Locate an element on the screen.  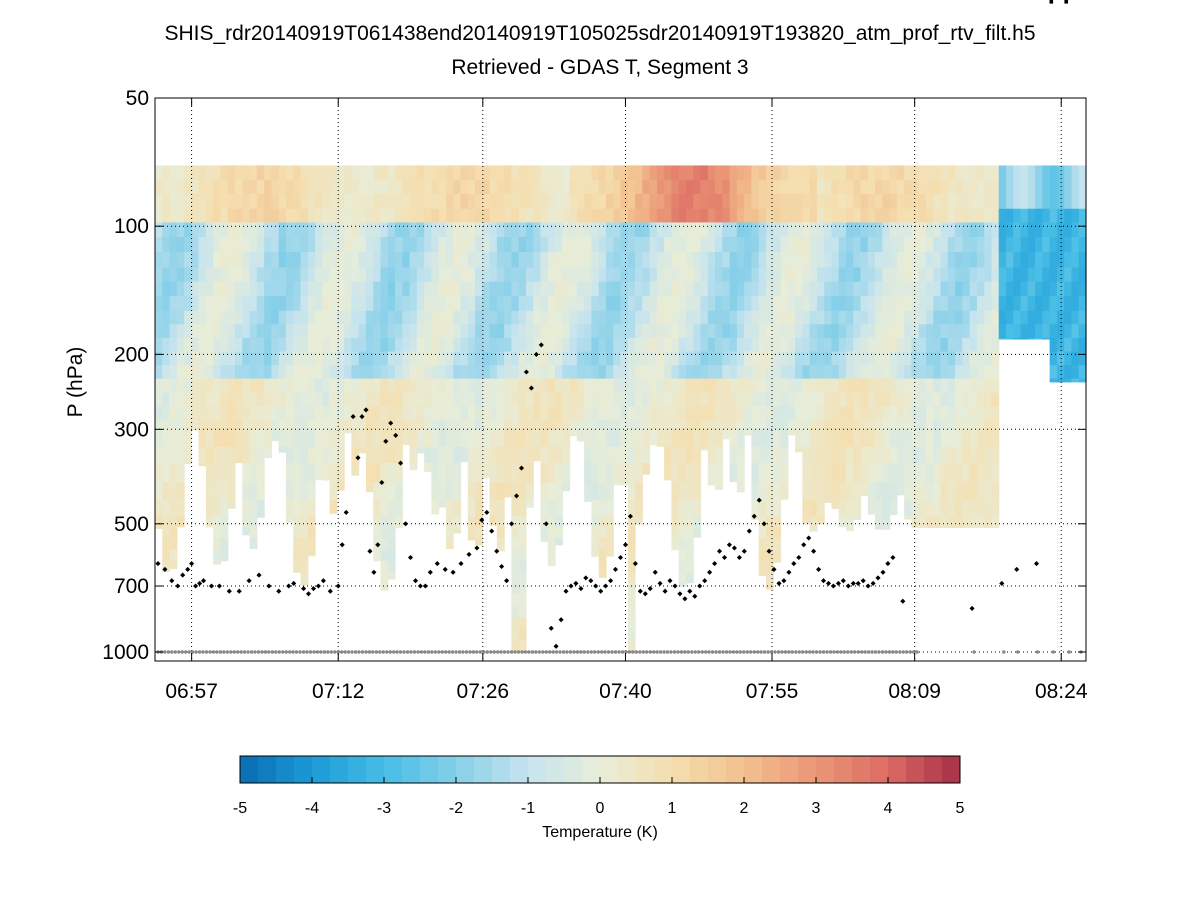
marker-point is located at coordinates (492, 531).